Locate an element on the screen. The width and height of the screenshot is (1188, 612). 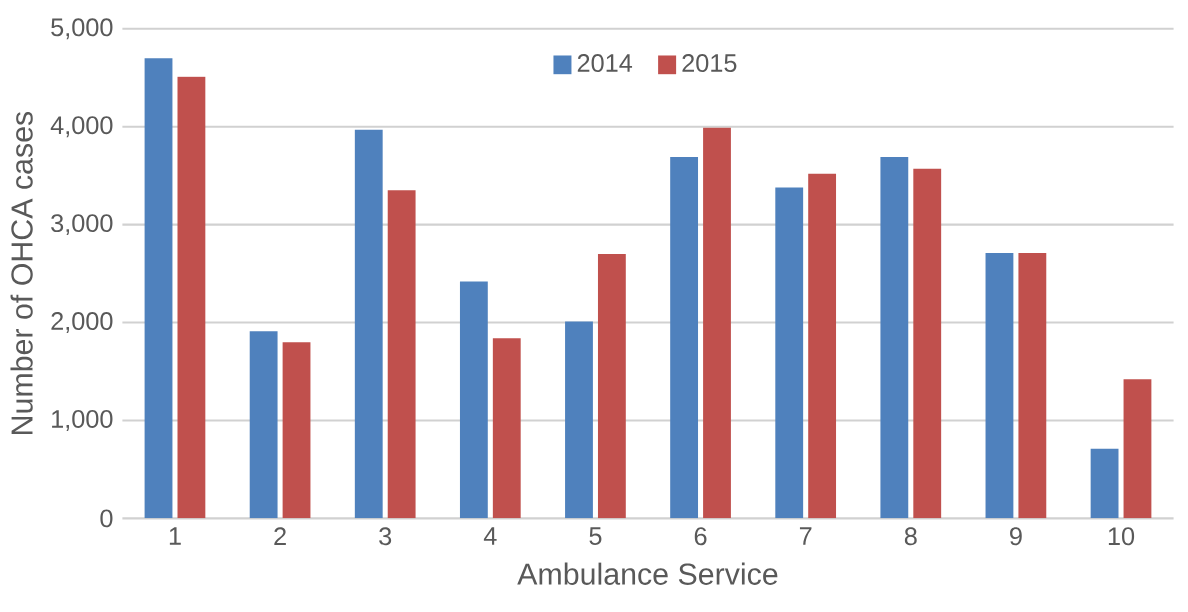
x-tick-label: 6 is located at coordinates (700, 536).